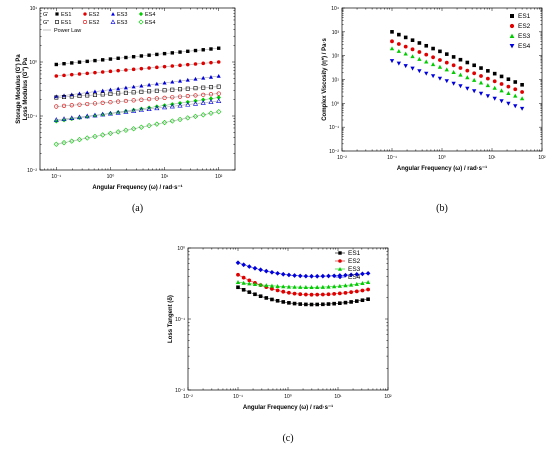  Describe the element at coordinates (165, 177) in the screenshot. I see `x-tick-label: 10¹` at that location.